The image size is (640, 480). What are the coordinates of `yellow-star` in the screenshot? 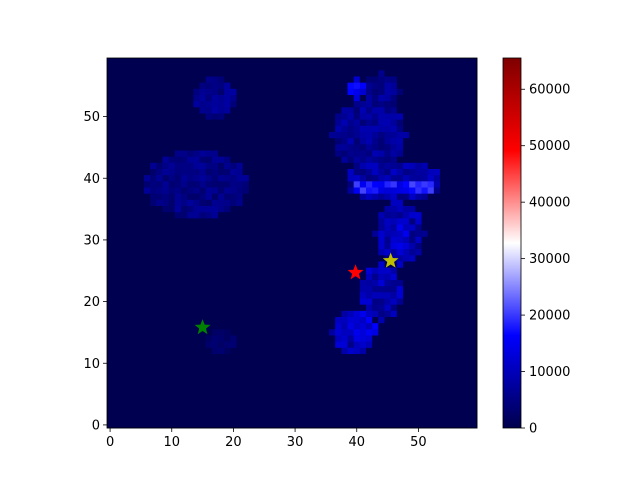 It's located at (390, 260).